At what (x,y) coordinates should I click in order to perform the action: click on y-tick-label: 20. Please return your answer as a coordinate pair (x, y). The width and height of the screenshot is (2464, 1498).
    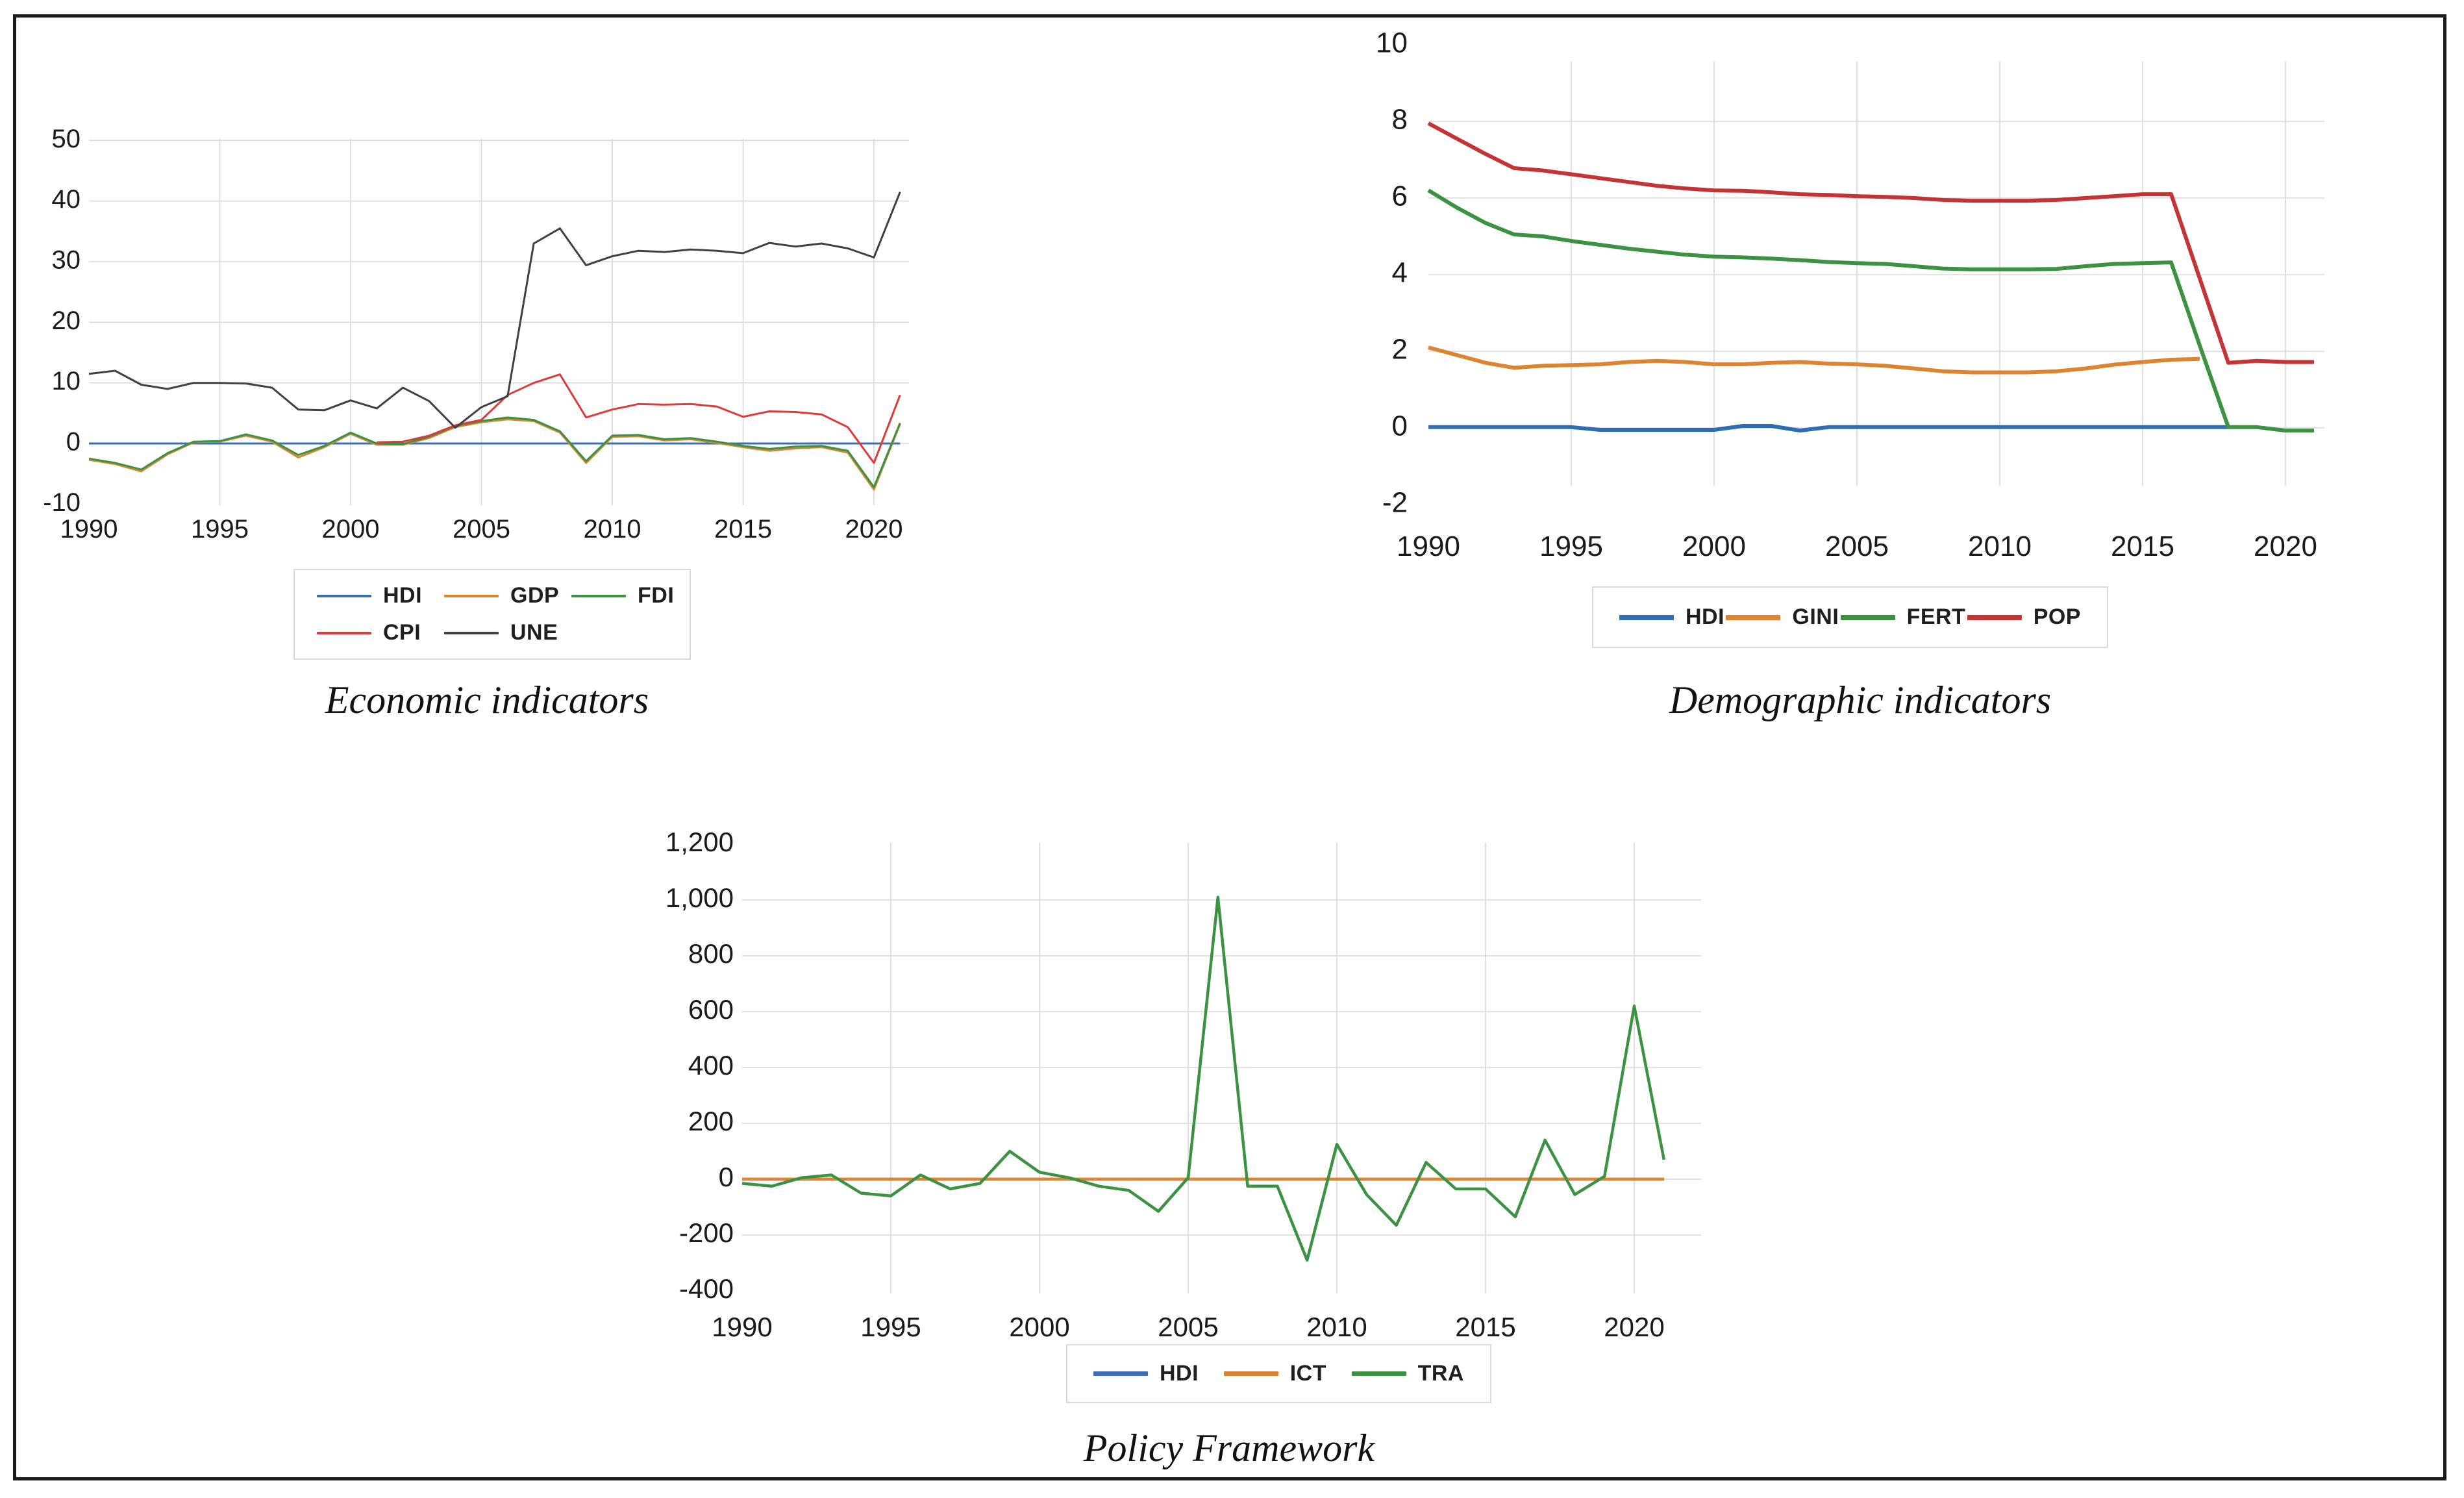
    Looking at the image, I should click on (66, 320).